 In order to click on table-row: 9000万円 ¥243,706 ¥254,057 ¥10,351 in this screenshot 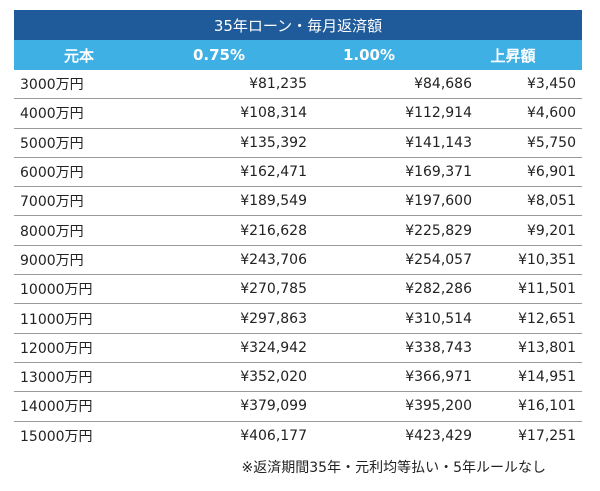, I will do `click(298, 261)`.